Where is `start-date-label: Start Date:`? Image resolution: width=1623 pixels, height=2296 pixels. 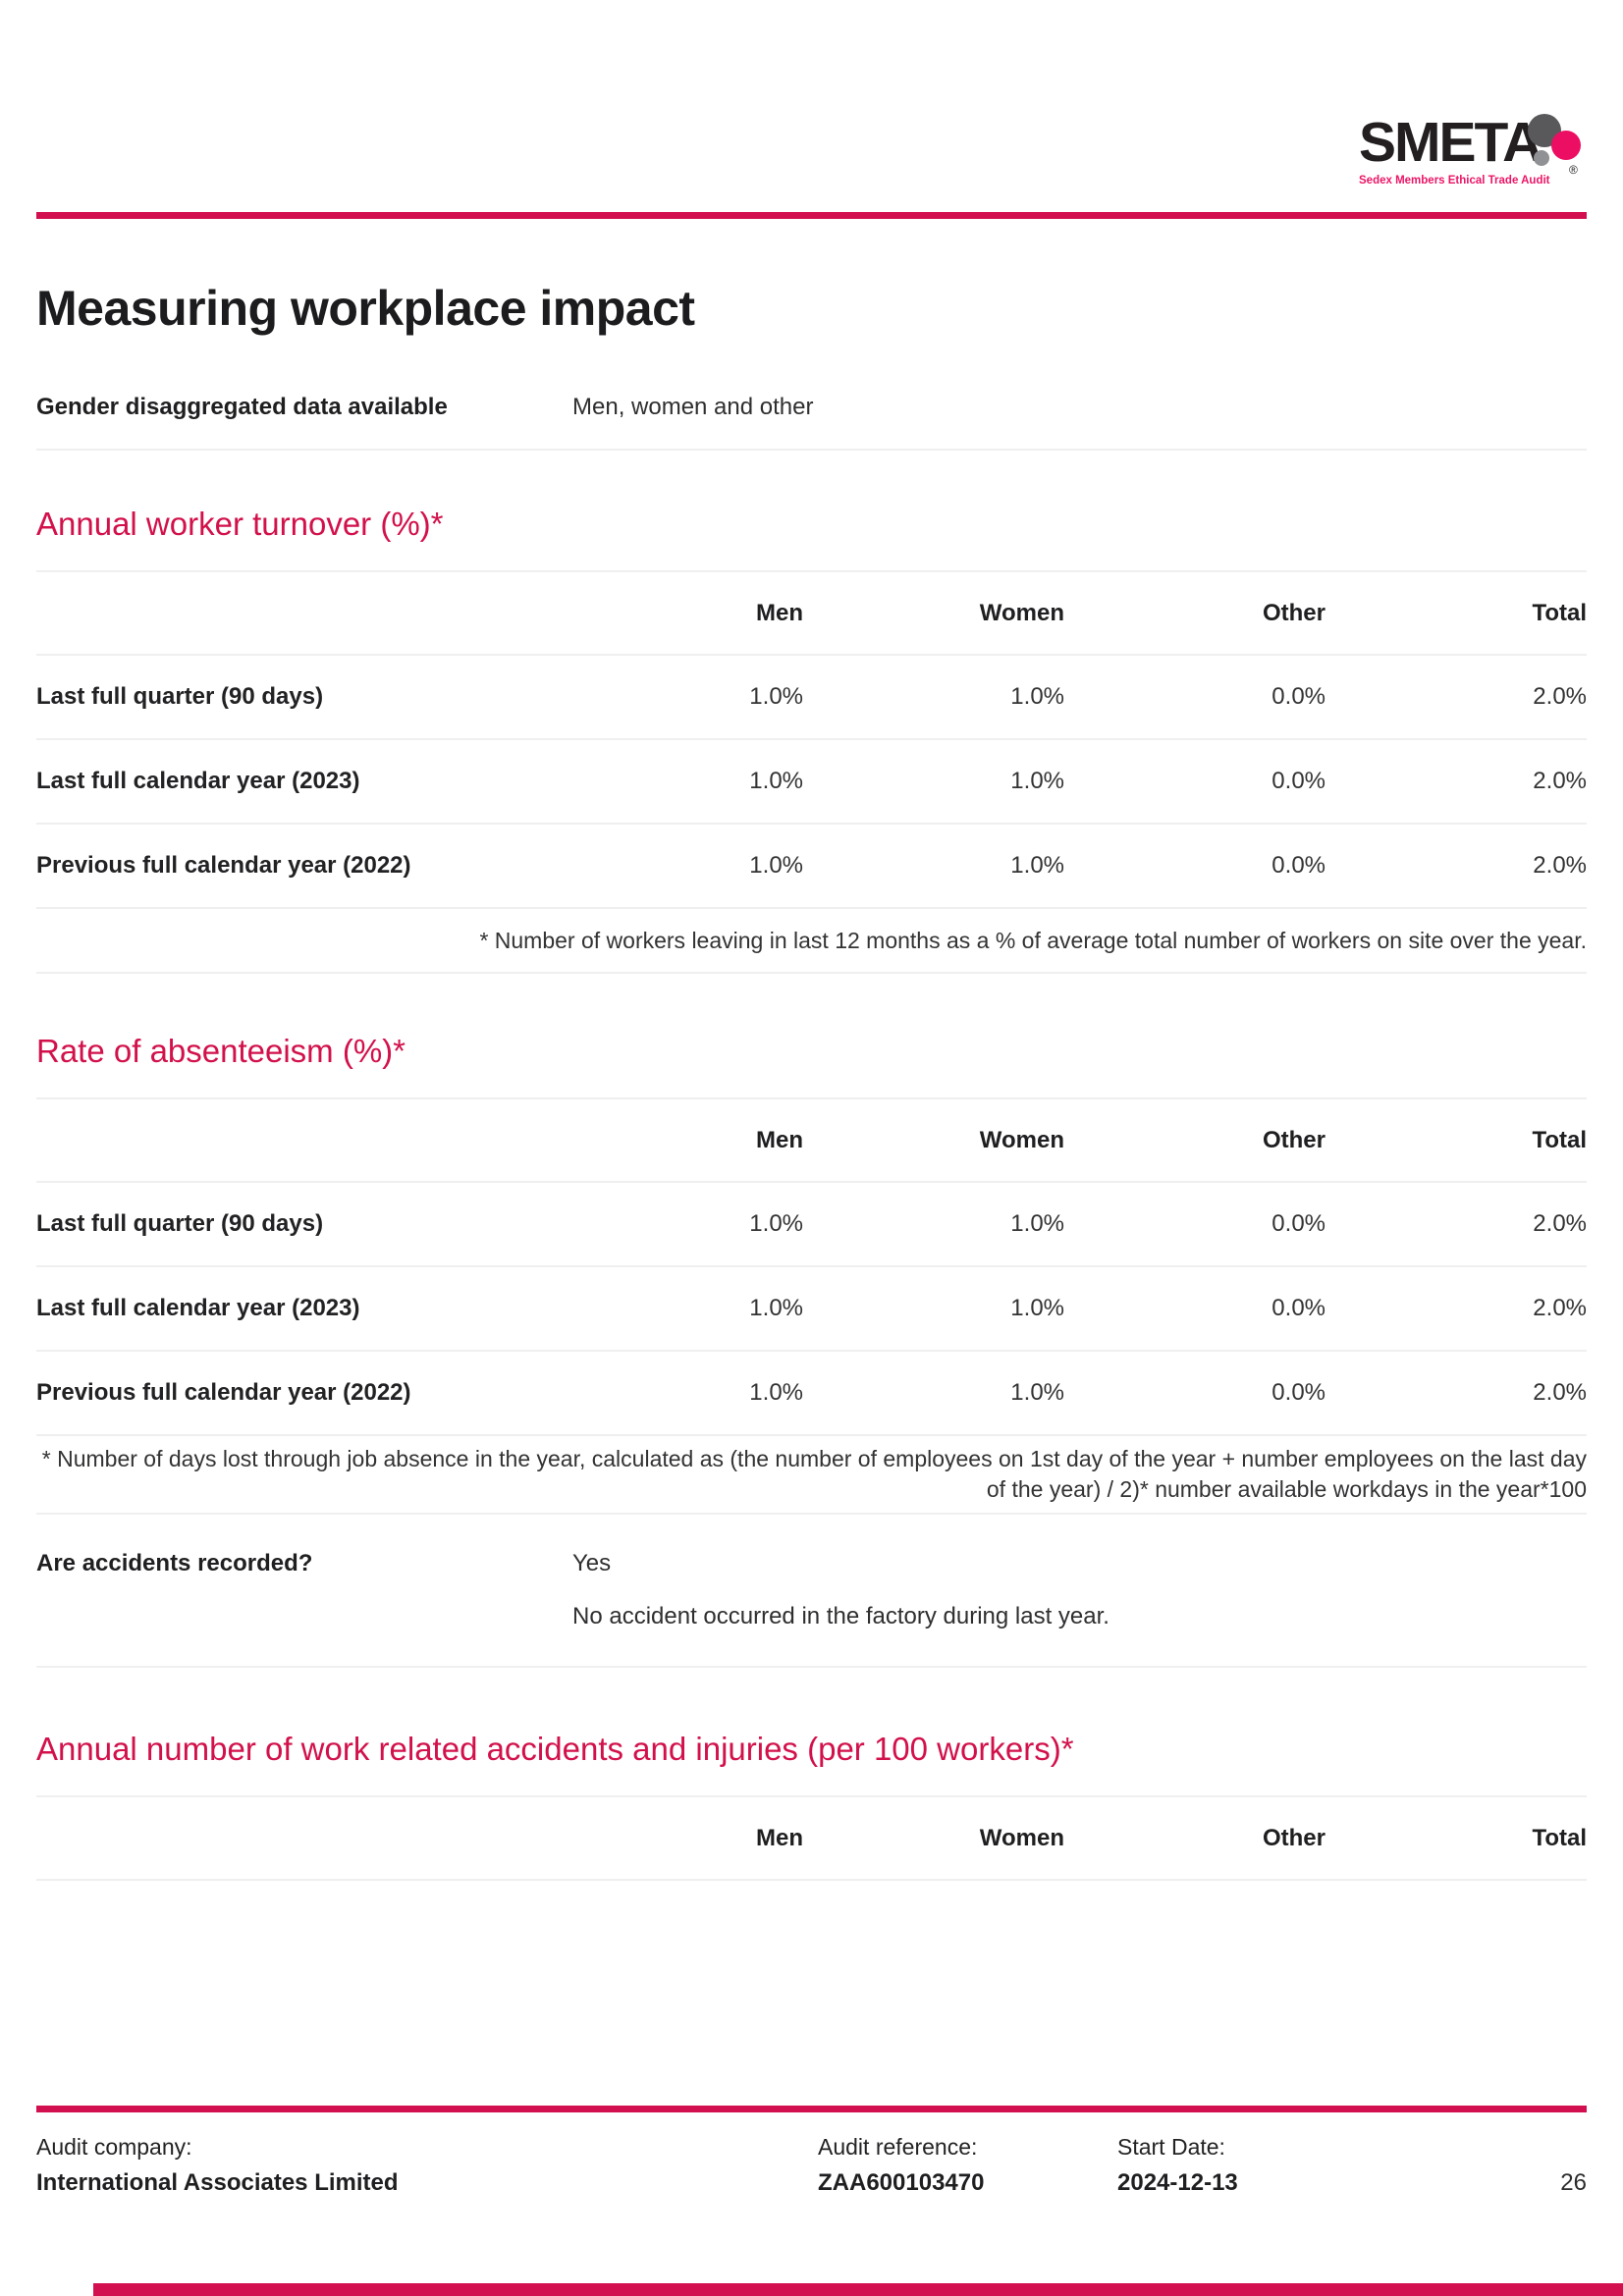 start-date-label: Start Date: is located at coordinates (1171, 2147).